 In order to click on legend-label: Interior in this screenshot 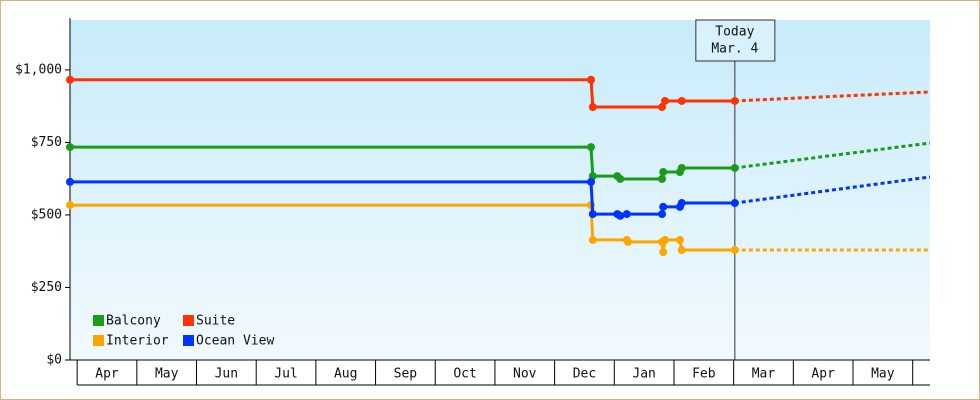, I will do `click(137, 341)`.